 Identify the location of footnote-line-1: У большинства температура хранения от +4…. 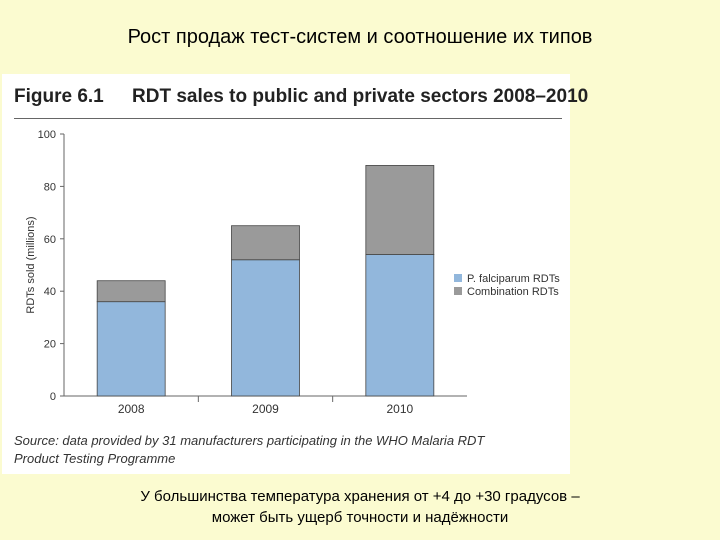
(360, 496).